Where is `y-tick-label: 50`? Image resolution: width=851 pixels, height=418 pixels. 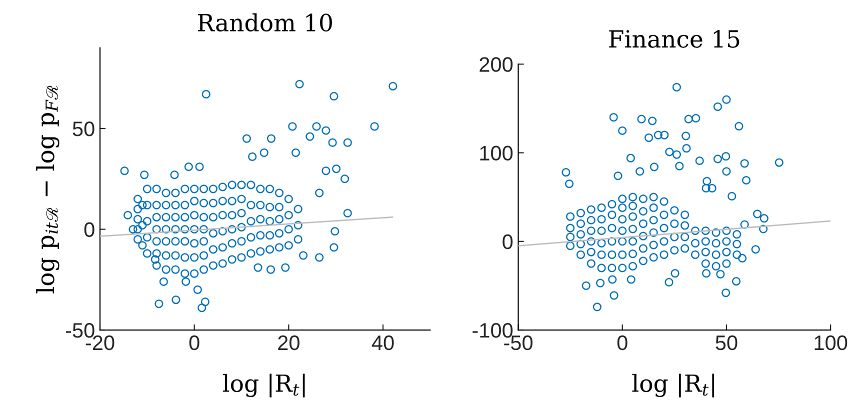
y-tick-label: 50 is located at coordinates (83, 128).